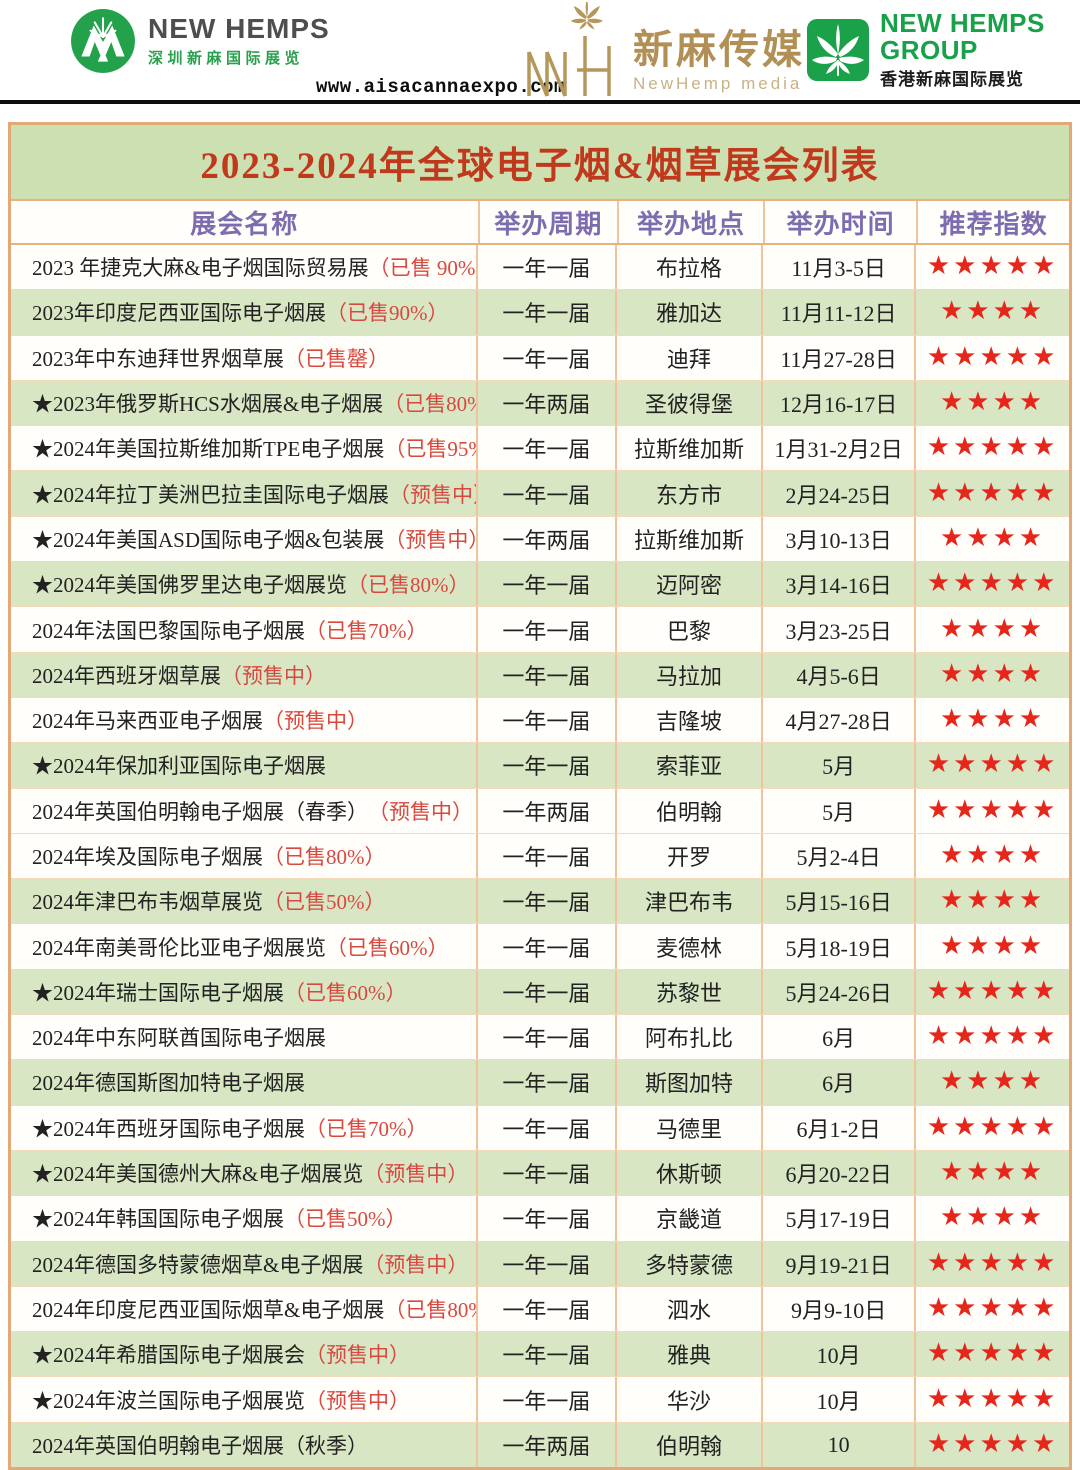  What do you see at coordinates (244, 1309) in the screenshot?
I see `exhibition-name-cell: 2024年印度尼西亚国际烟草&电子烟展（已售80%）` at bounding box center [244, 1309].